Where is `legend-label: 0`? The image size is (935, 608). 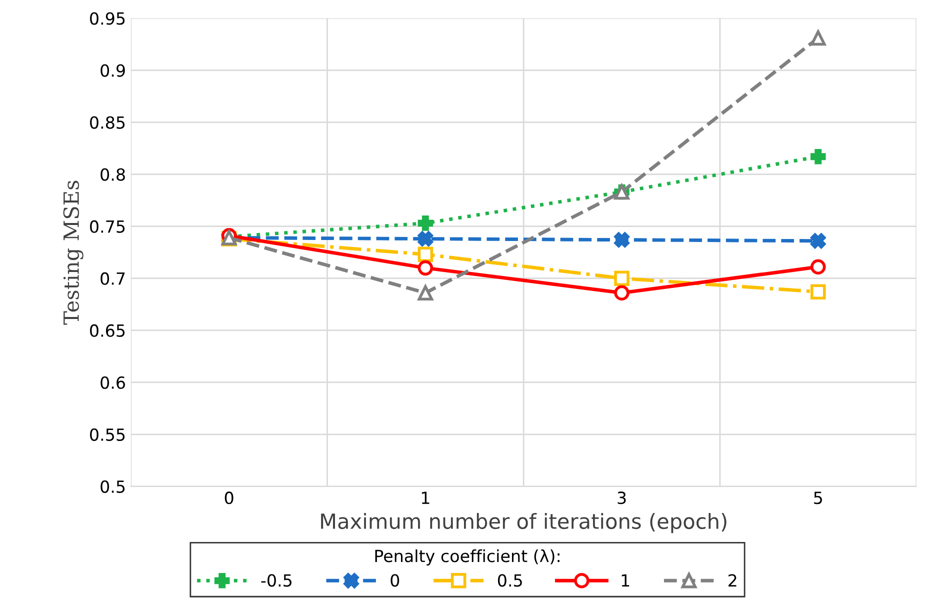
legend-label: 0 is located at coordinates (395, 580).